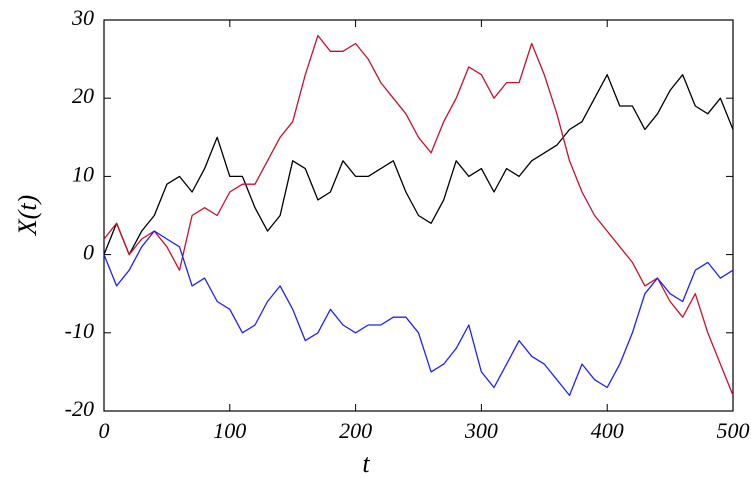  What do you see at coordinates (79, 330) in the screenshot?
I see `y-tick-label: -10` at bounding box center [79, 330].